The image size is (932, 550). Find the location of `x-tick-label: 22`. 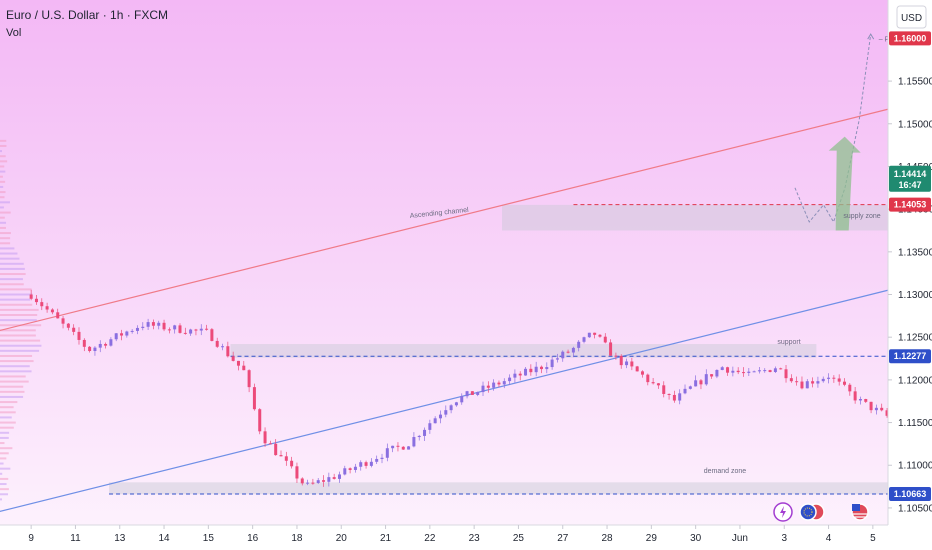

x-tick-label: 22 is located at coordinates (430, 538).